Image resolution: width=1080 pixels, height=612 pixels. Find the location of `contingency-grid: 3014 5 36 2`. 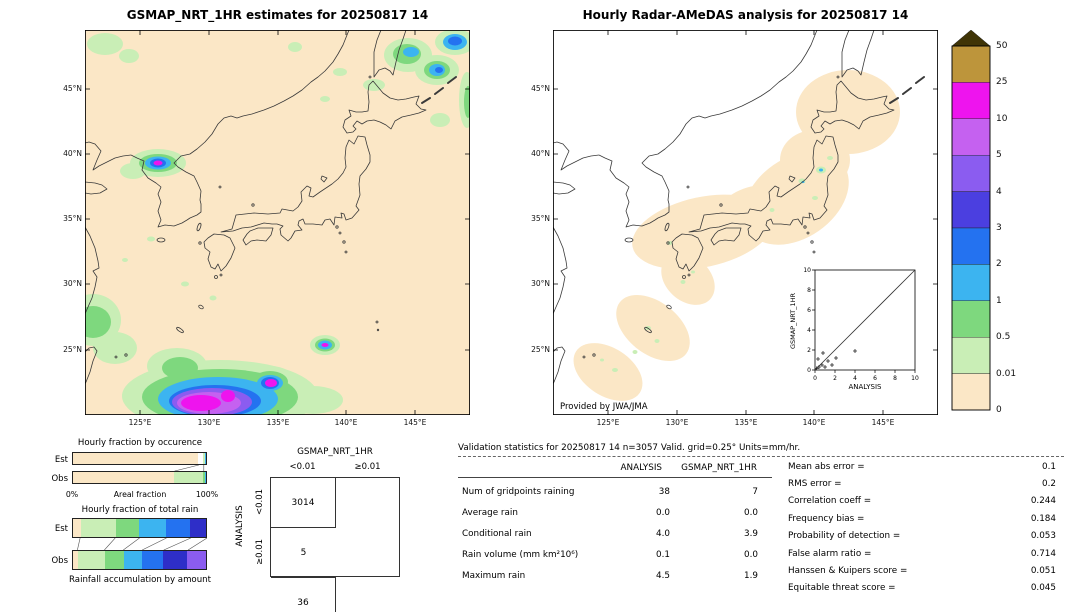

contingency-grid: 3014 5 36 2 is located at coordinates (335, 544).